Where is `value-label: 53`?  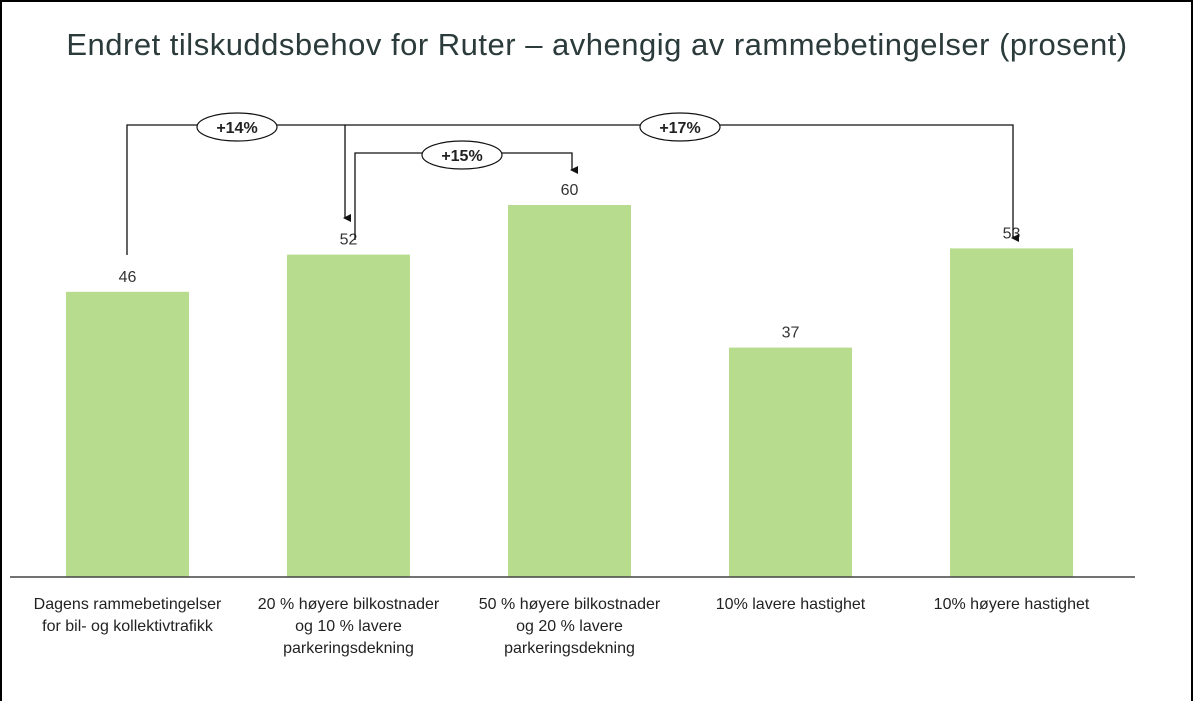
value-label: 53 is located at coordinates (1012, 233).